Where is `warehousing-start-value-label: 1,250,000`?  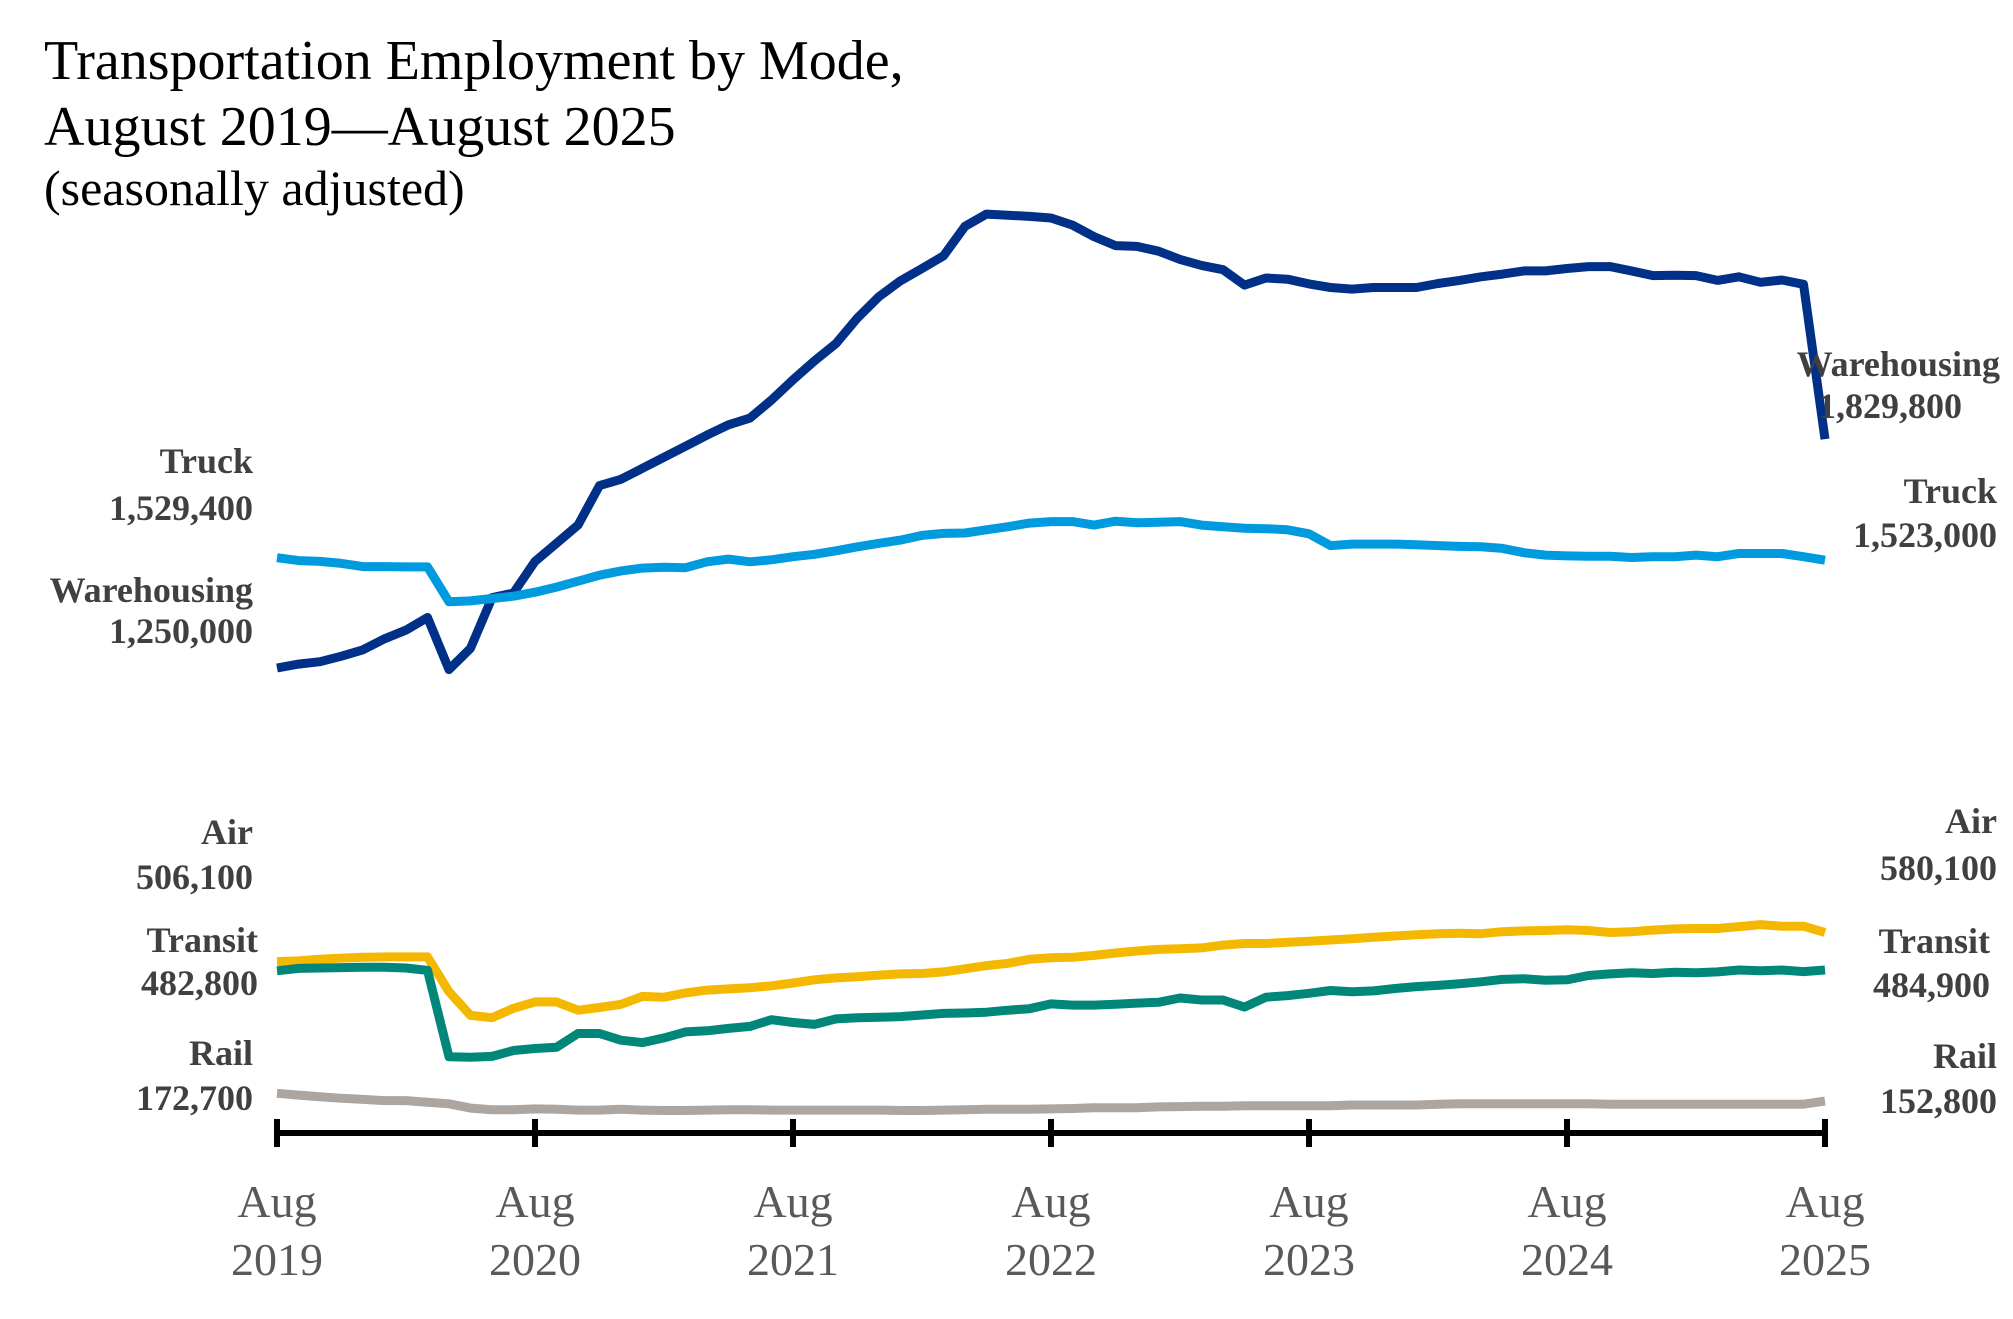 warehousing-start-value-label: 1,250,000 is located at coordinates (181, 631).